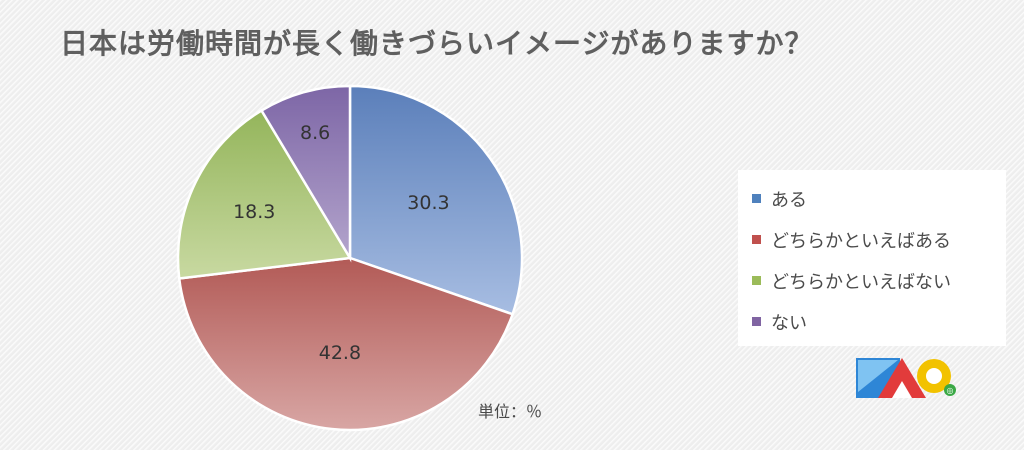 This screenshot has height=450, width=1024. Describe the element at coordinates (861, 282) in the screenshot. I see `legend-label: どちらかといえばない` at that location.